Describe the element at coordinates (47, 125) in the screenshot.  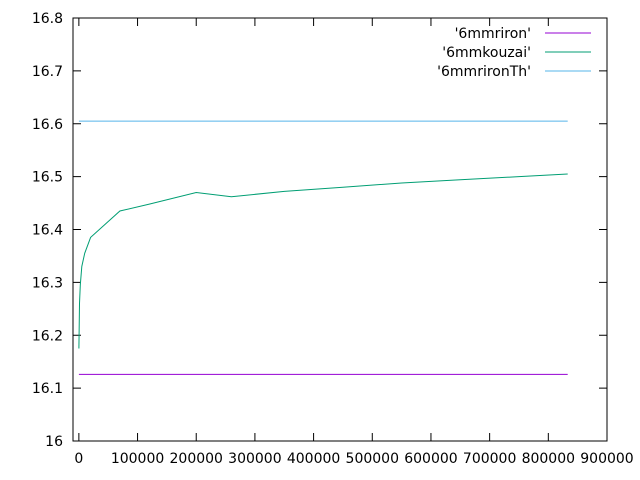
I see `y-tick-label: 16.6` at that location.